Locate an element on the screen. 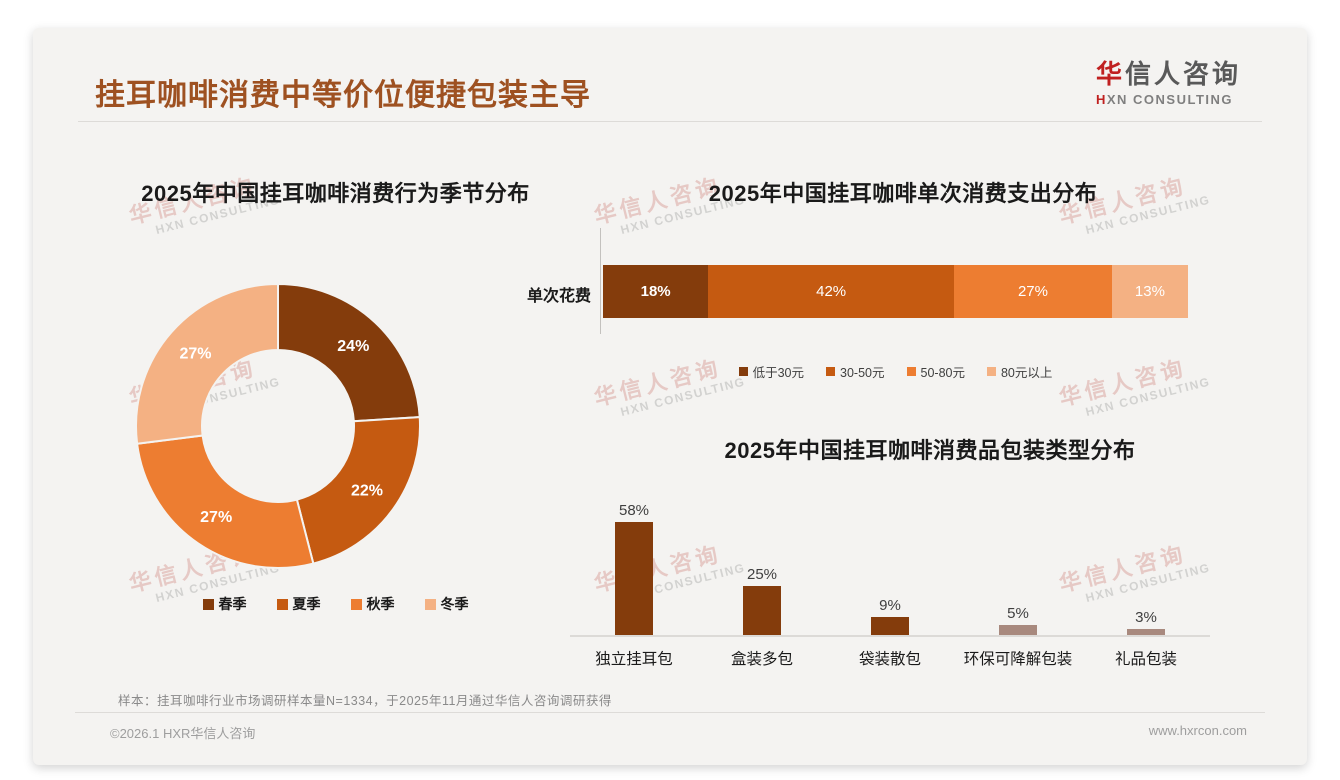  footer-divider is located at coordinates (670, 712).